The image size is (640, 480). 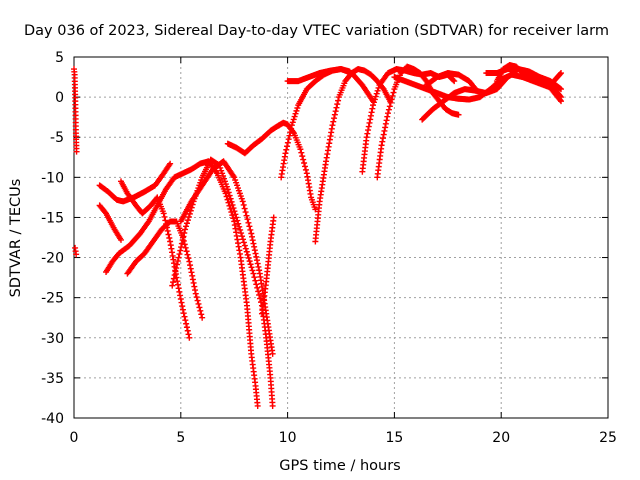 What do you see at coordinates (52, 218) in the screenshot?
I see `y-tick-label: -15` at bounding box center [52, 218].